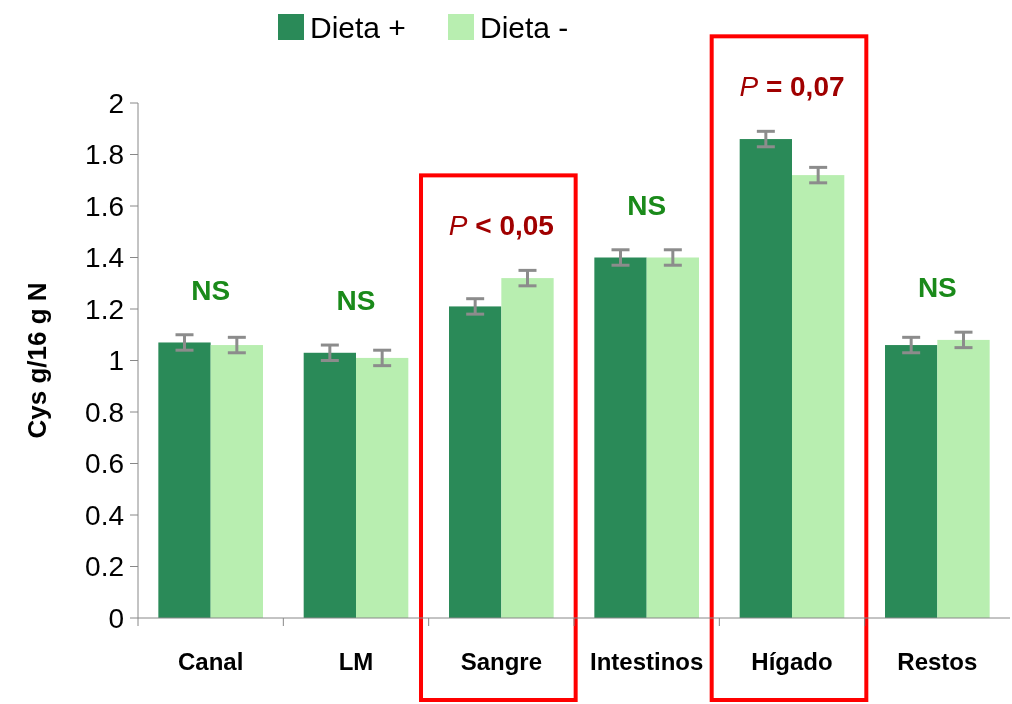 The height and width of the screenshot is (704, 1012). Describe the element at coordinates (37, 360) in the screenshot. I see `y-axis-title: Cys g/16 g N` at that location.